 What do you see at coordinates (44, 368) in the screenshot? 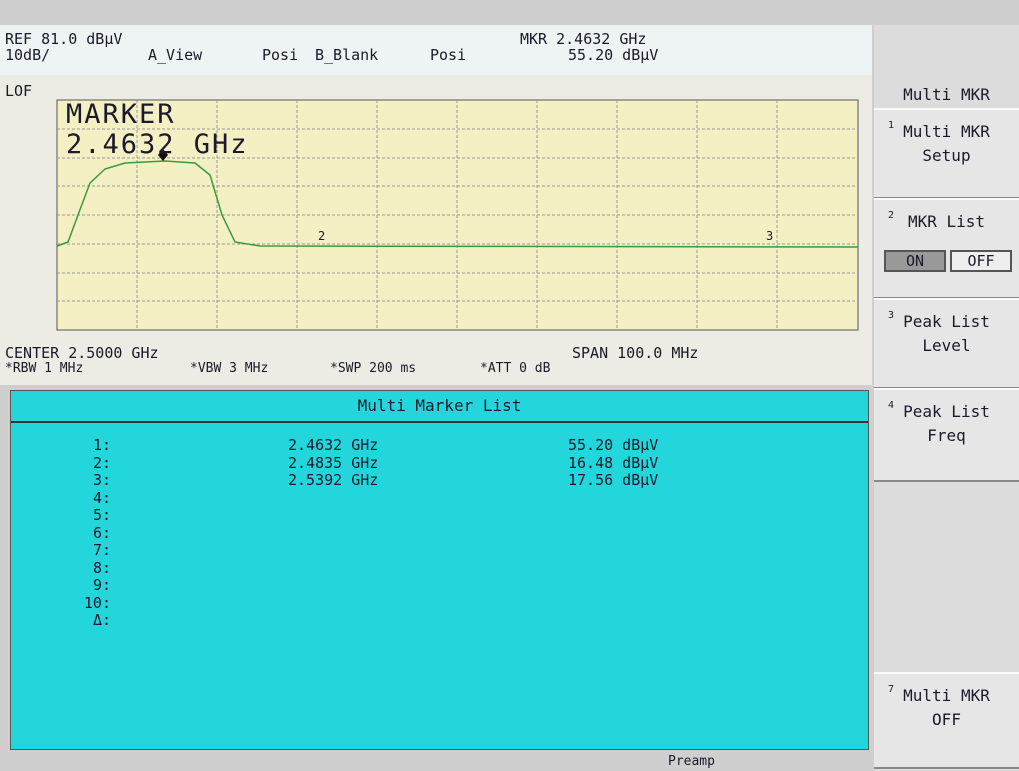
I see `rbw: *RBW 1 MHz` at bounding box center [44, 368].